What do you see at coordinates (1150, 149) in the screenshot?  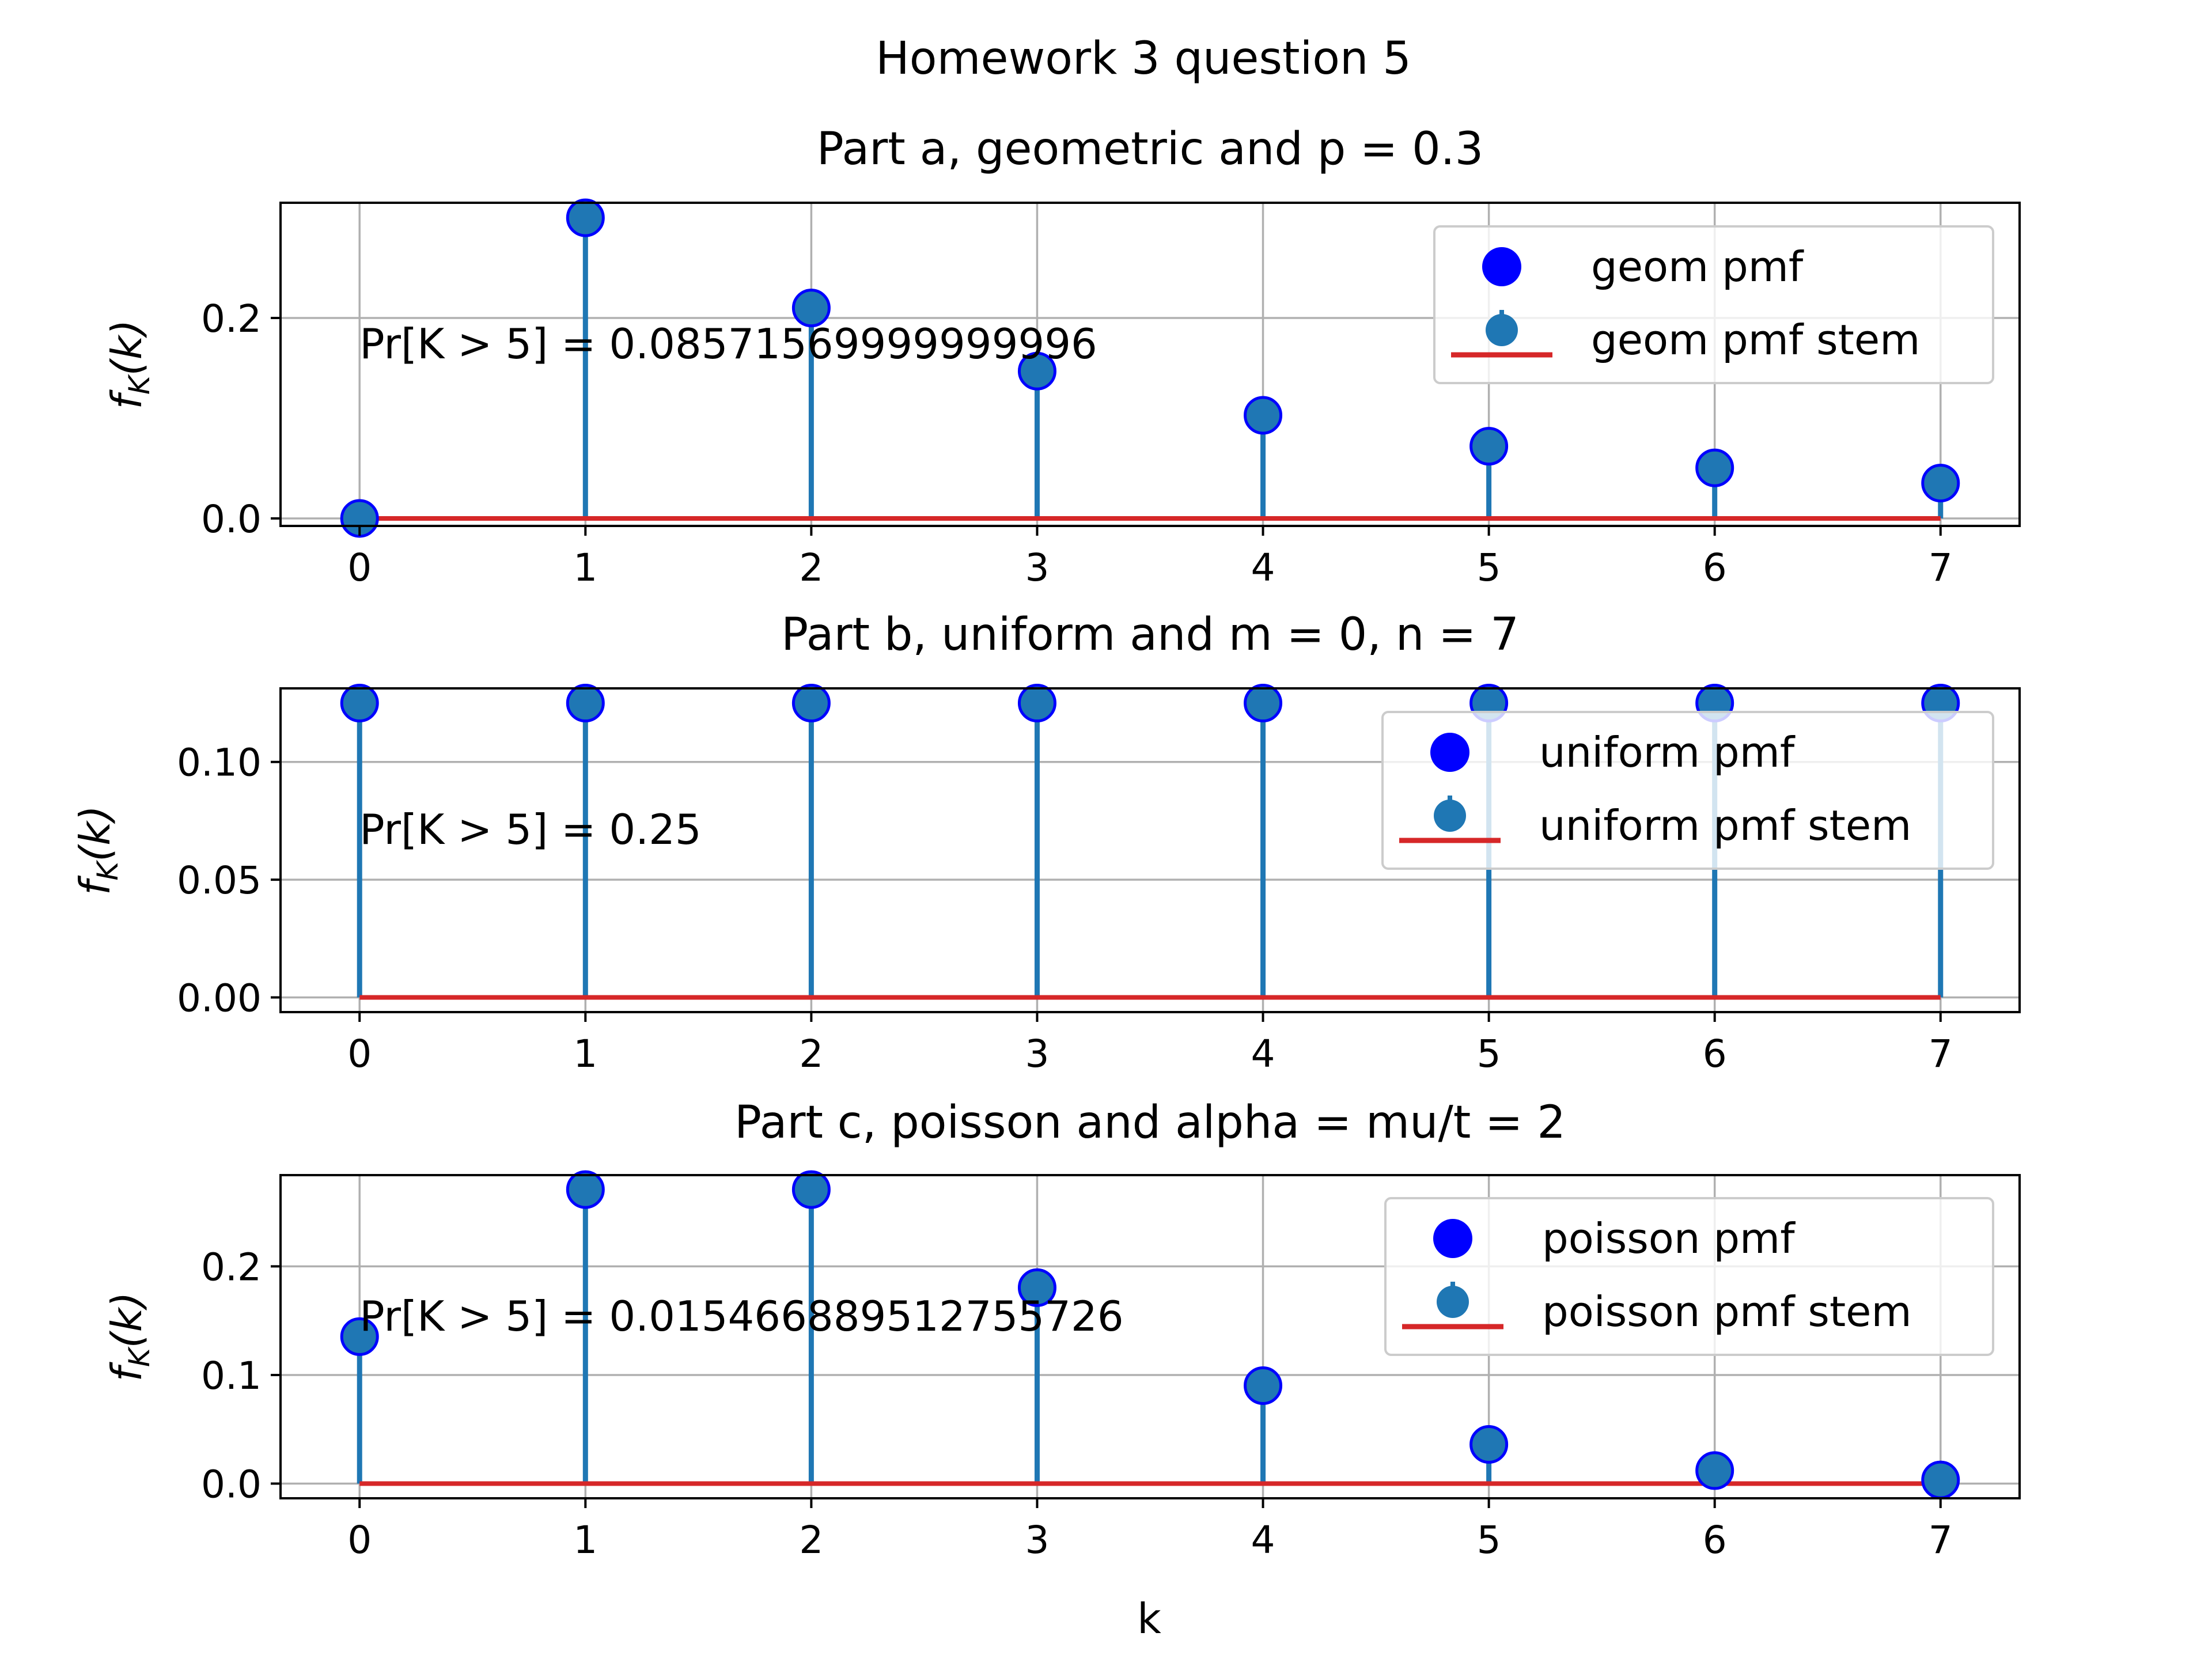 I see `subplot-title: Part a, geometric and p = 0.3` at bounding box center [1150, 149].